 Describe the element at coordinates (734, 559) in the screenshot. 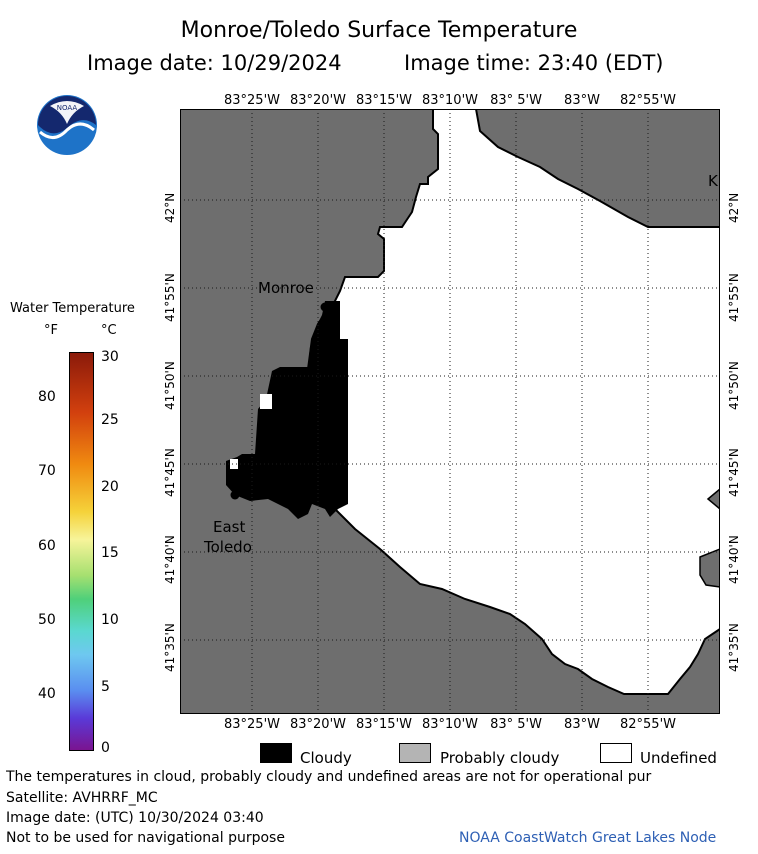

I see `lat-tick-right-5: 41°40'N` at that location.